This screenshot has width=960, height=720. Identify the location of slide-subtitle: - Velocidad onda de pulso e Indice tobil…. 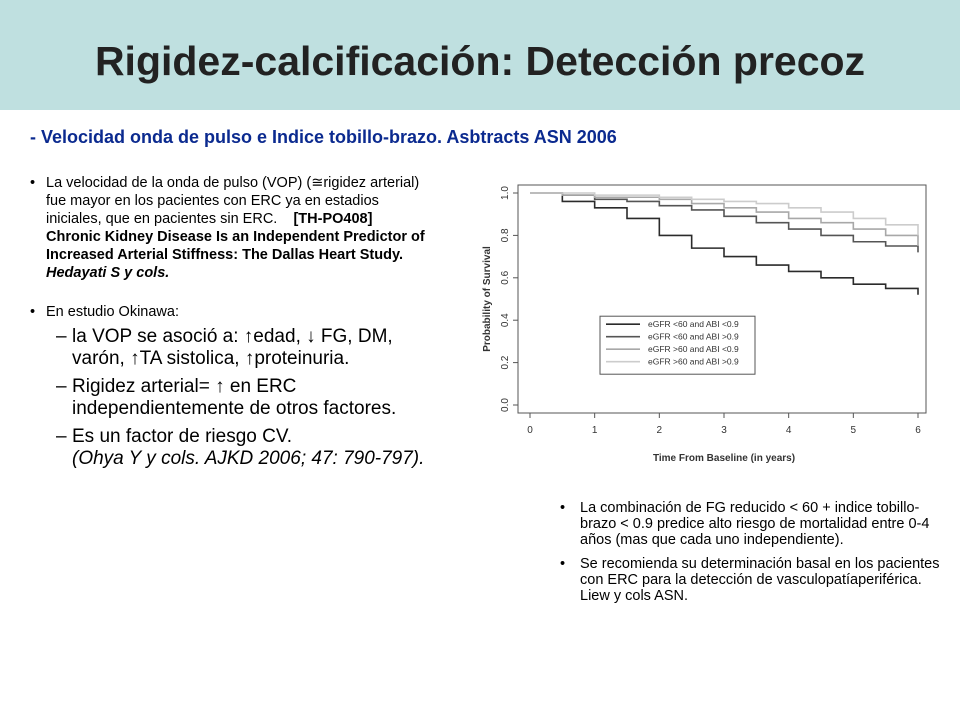
(323, 137).